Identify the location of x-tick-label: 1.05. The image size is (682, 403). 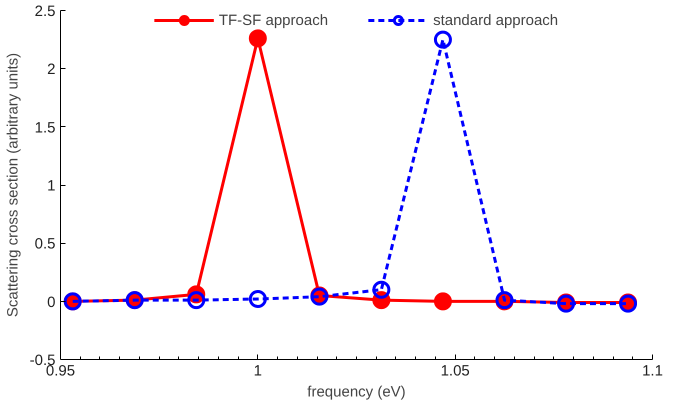
(455, 371).